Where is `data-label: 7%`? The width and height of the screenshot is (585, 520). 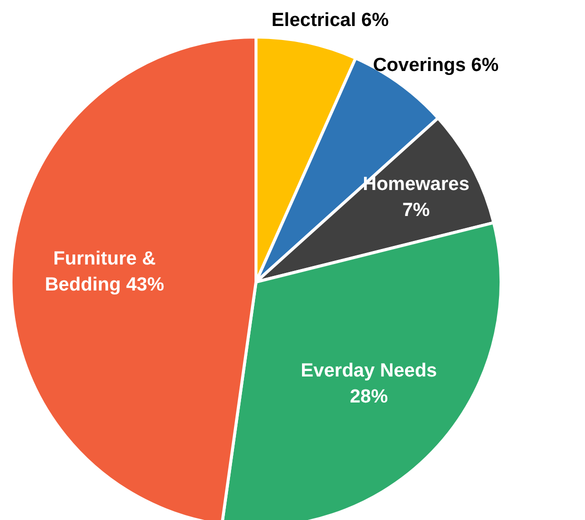 data-label: 7% is located at coordinates (416, 210).